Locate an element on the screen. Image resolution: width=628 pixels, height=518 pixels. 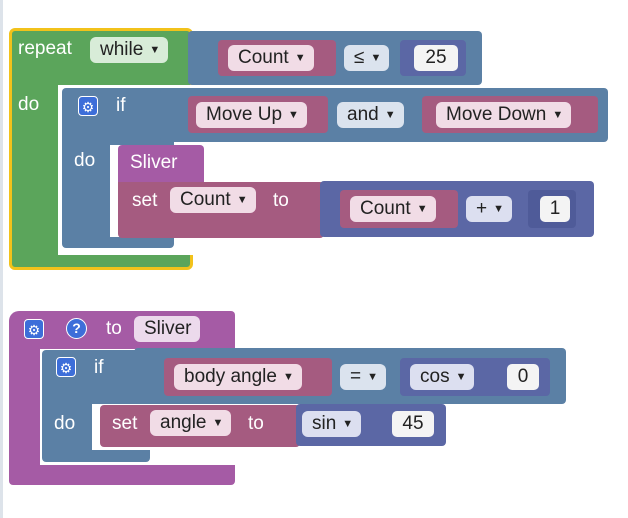
number-input-0: 0 is located at coordinates (523, 377).